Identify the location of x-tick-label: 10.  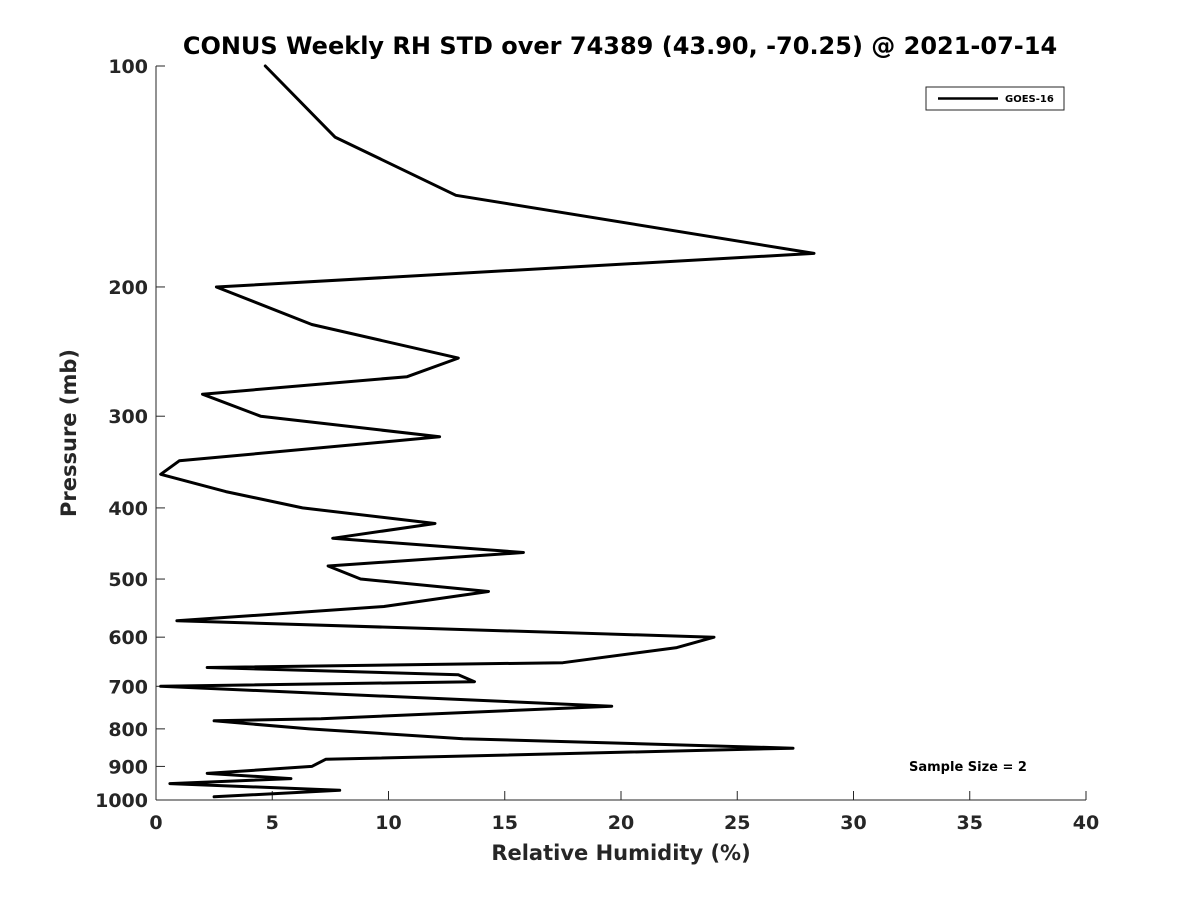
(388, 823).